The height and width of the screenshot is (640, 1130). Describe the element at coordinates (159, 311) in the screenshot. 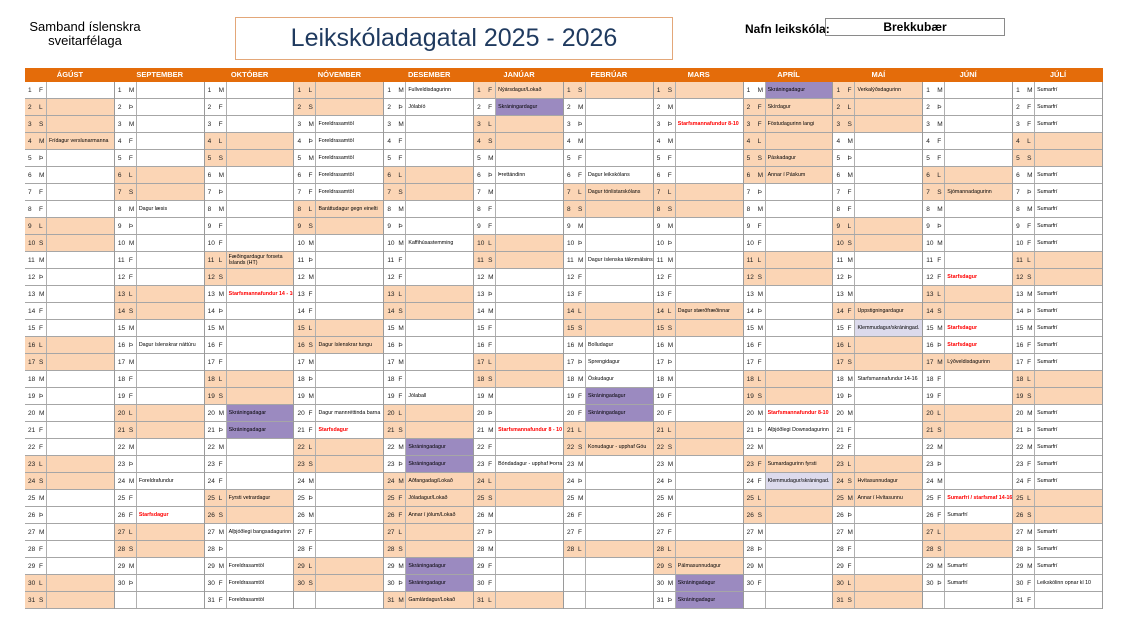

I see `day-row: 14 S` at that location.